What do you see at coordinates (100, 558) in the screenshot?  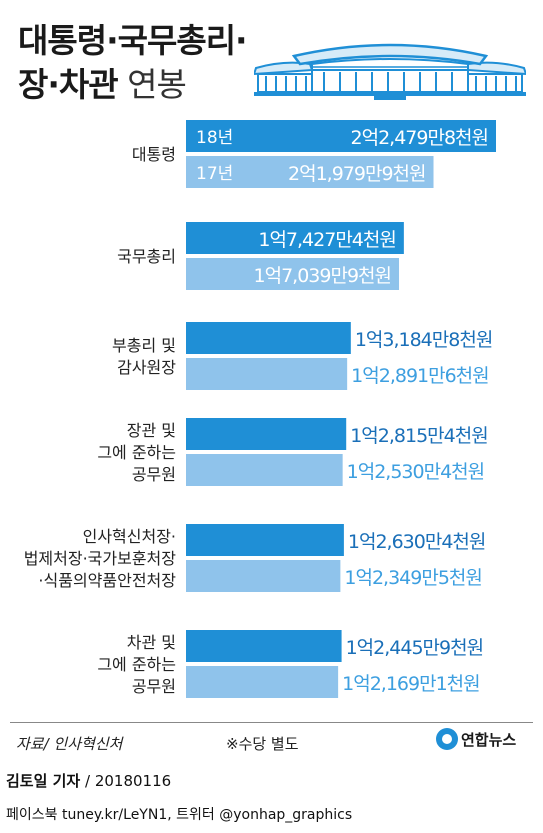 I see `category-label: 법제처장·국가보훈처장` at bounding box center [100, 558].